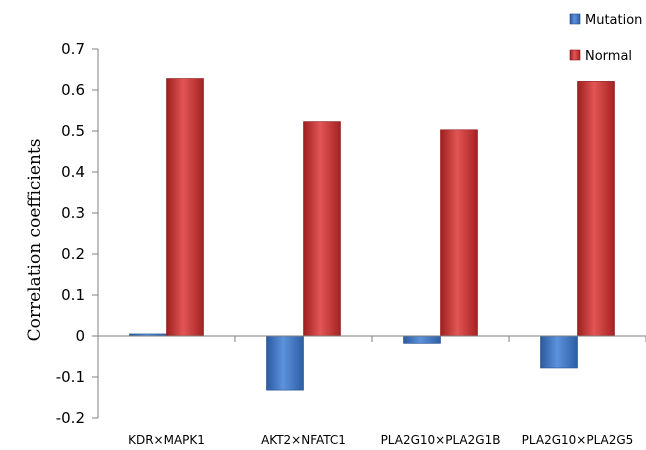 This screenshot has width=646, height=450. I want to click on legend-label-mutation: Mutation, so click(613, 20).